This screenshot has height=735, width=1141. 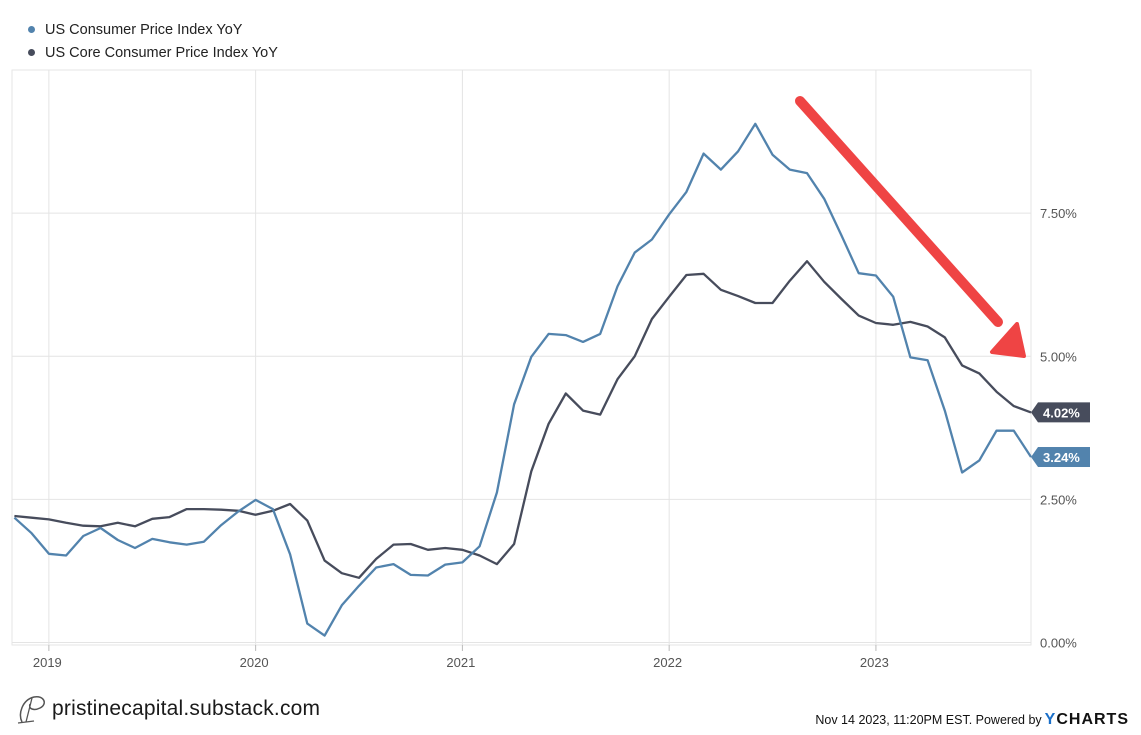 What do you see at coordinates (161, 52) in the screenshot?
I see `legend-label-core-cpi: US Core Consumer Price Index YoY` at bounding box center [161, 52].